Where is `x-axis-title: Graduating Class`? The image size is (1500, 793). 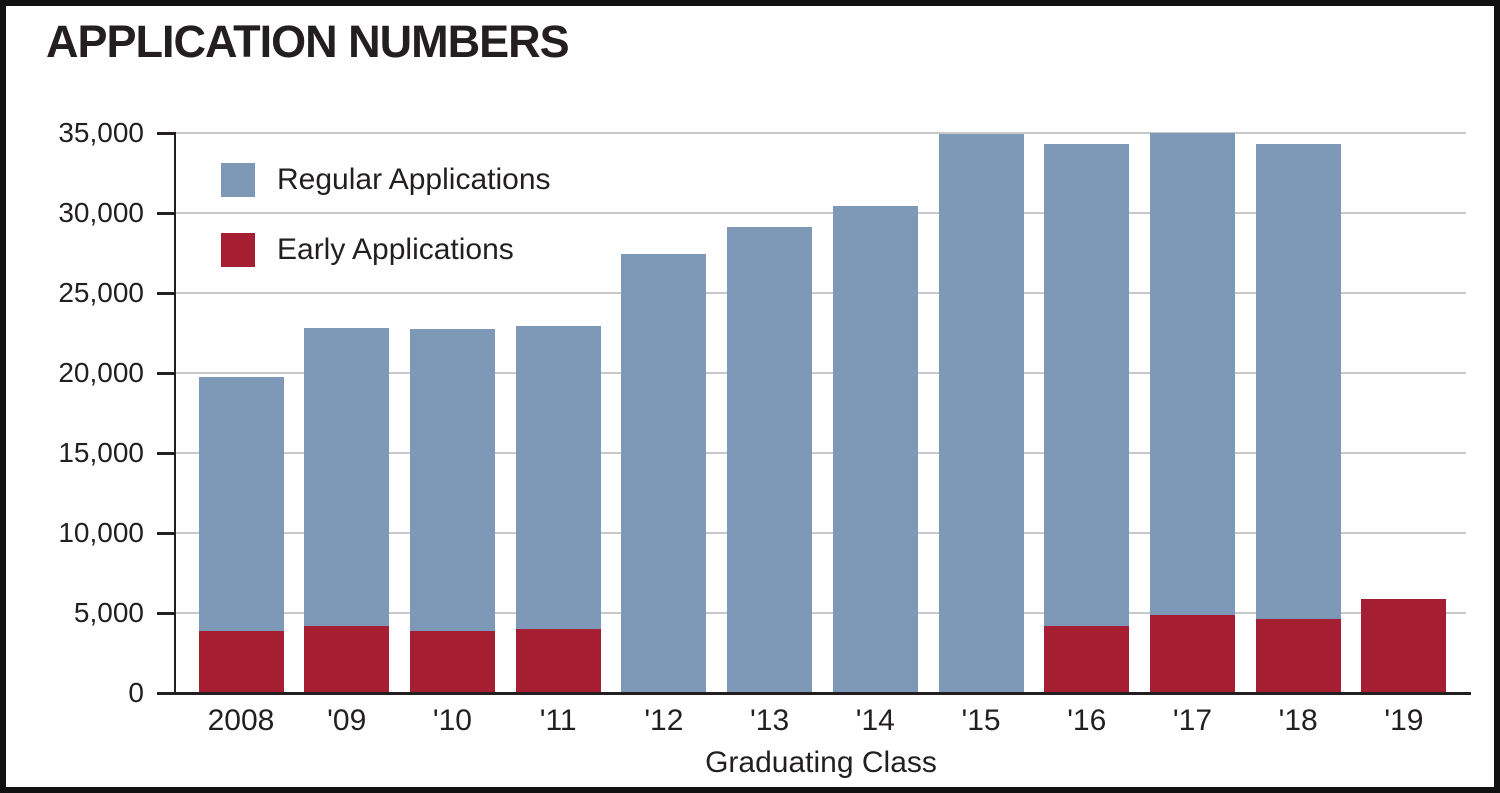
x-axis-title: Graduating Class is located at coordinates (821, 762).